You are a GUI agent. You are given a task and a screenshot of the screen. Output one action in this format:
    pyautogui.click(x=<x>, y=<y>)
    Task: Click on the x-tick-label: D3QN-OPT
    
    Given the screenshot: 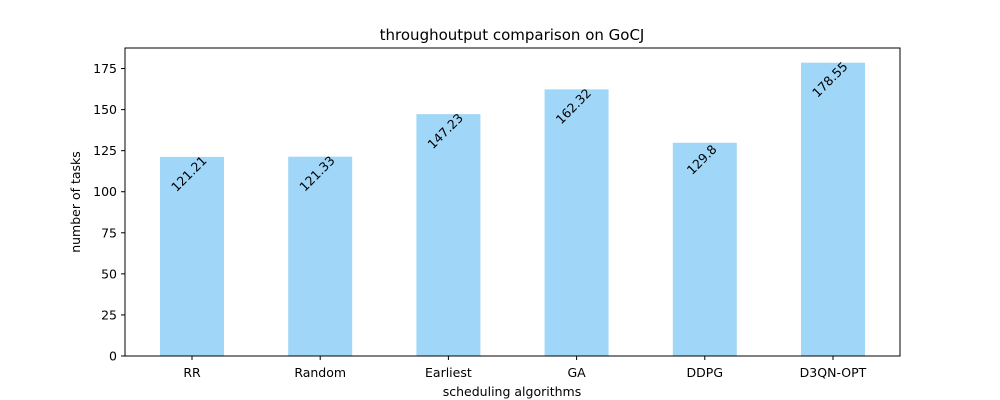 What is the action you would take?
    pyautogui.click(x=833, y=372)
    